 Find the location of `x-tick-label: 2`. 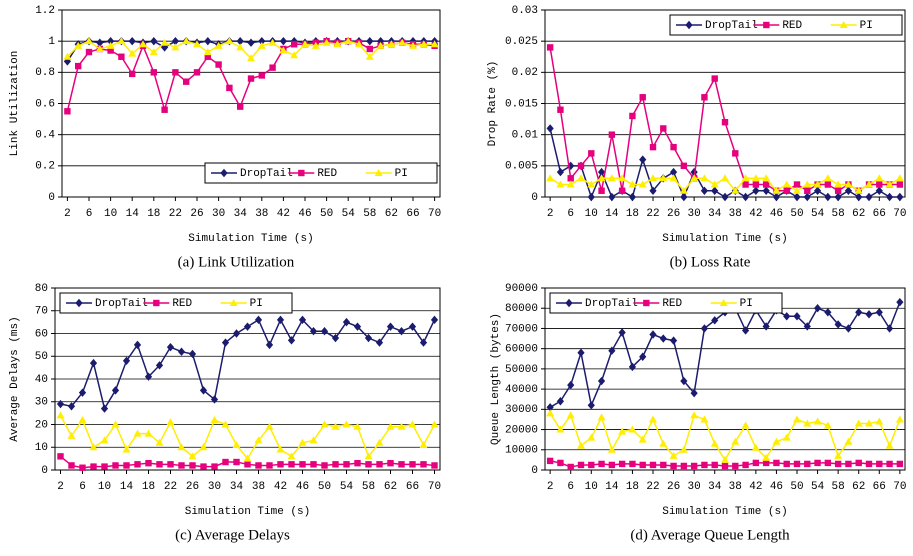

x-tick-label: 2 is located at coordinates (550, 487).